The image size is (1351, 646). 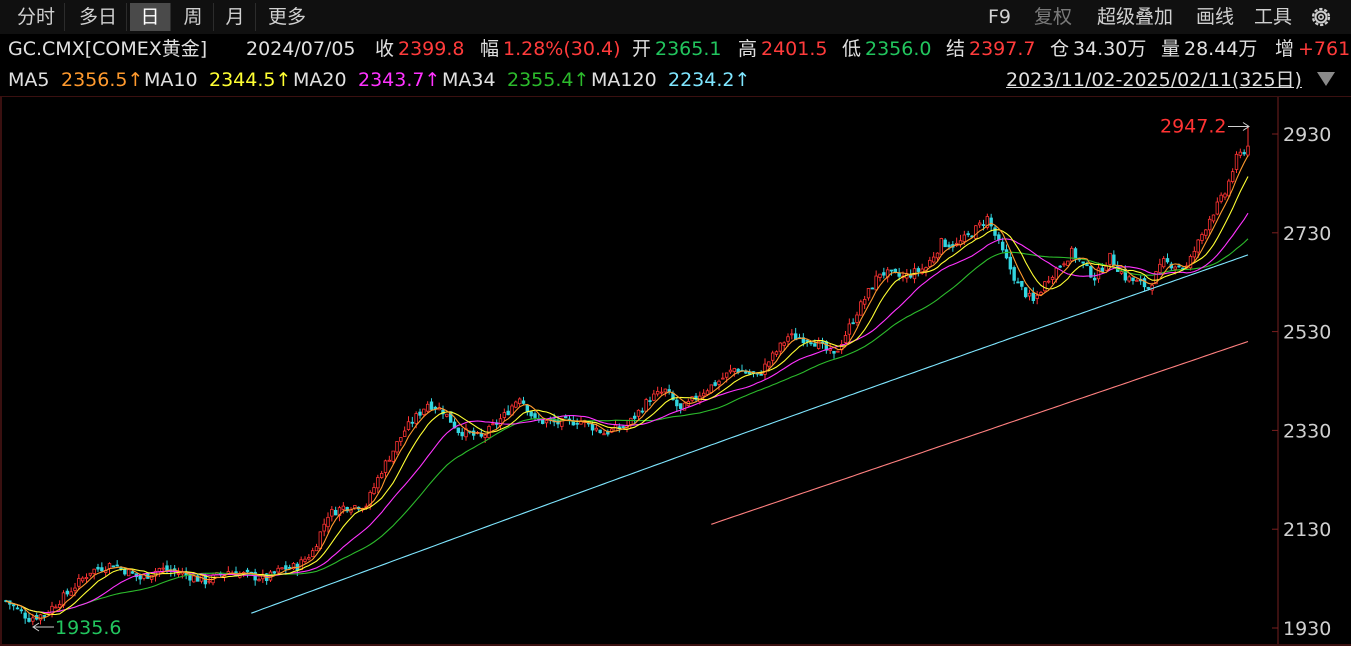 I want to click on high-label: 高, so click(x=748, y=49).